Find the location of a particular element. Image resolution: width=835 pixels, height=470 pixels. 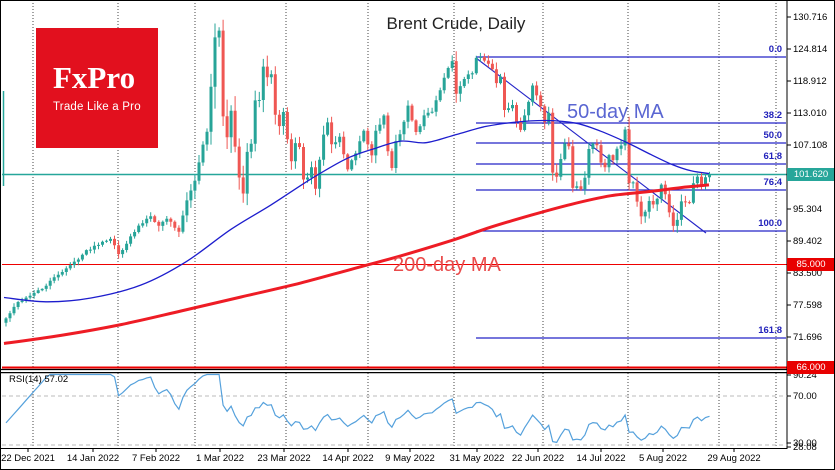

x-axis-date-label: 9 May 2022 is located at coordinates (410, 458).